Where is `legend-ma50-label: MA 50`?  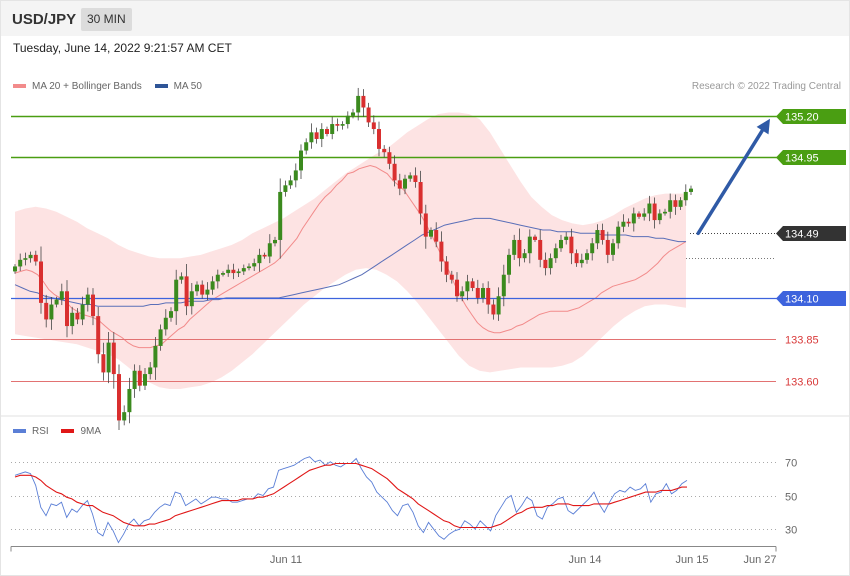
legend-ma50-label: MA 50 is located at coordinates (187, 86).